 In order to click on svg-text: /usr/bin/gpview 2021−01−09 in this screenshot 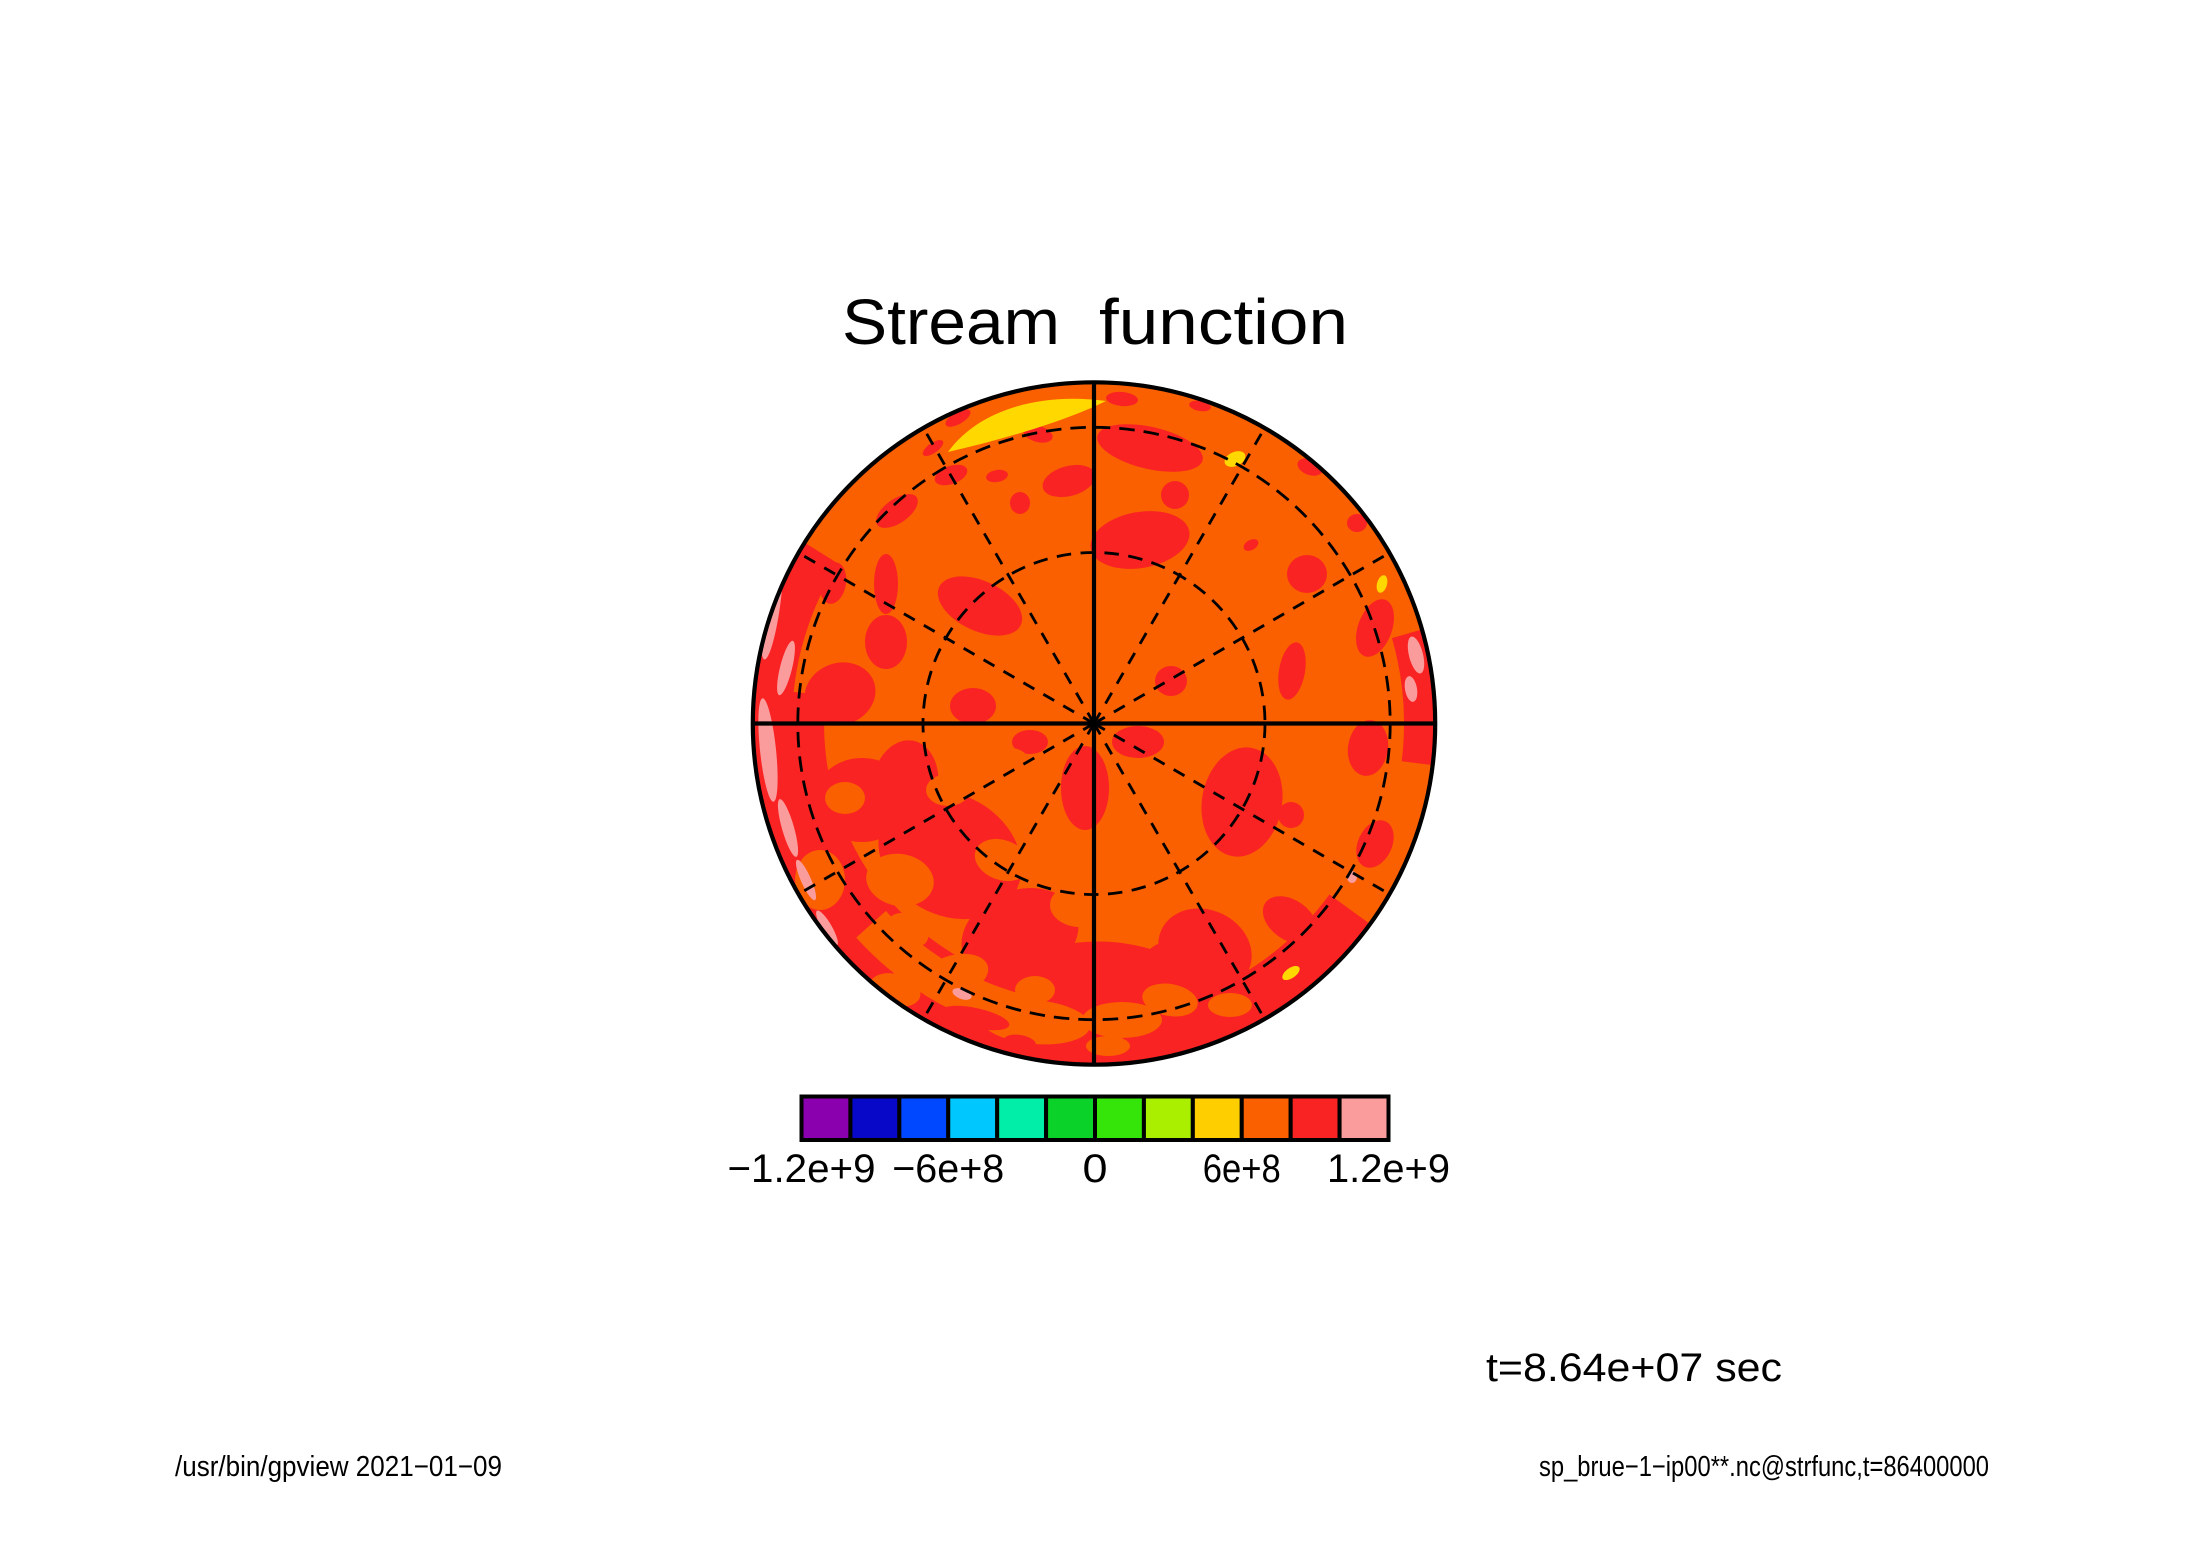, I will do `click(338, 1467)`.